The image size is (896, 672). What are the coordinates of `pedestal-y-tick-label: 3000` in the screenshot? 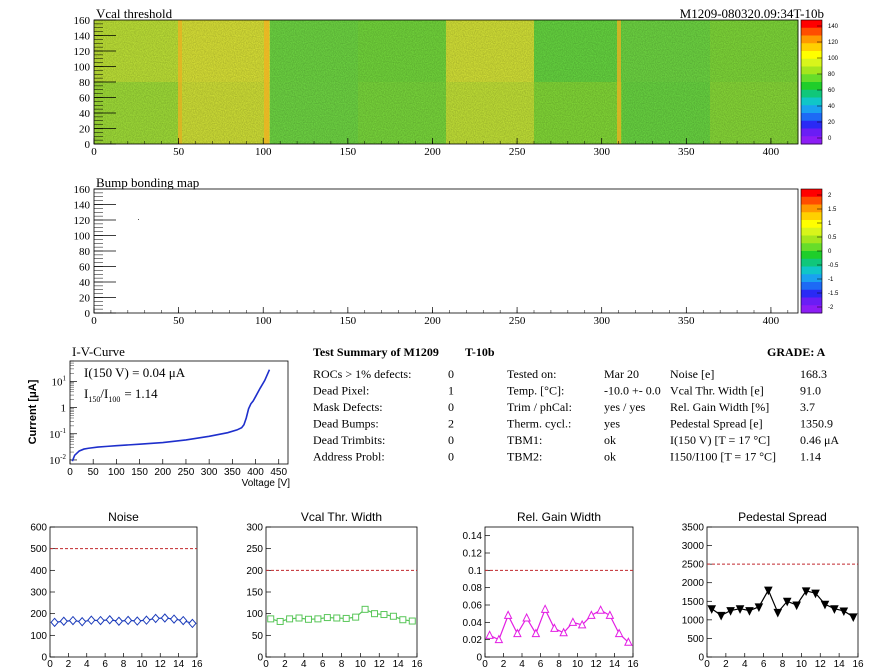 It's located at (693, 546).